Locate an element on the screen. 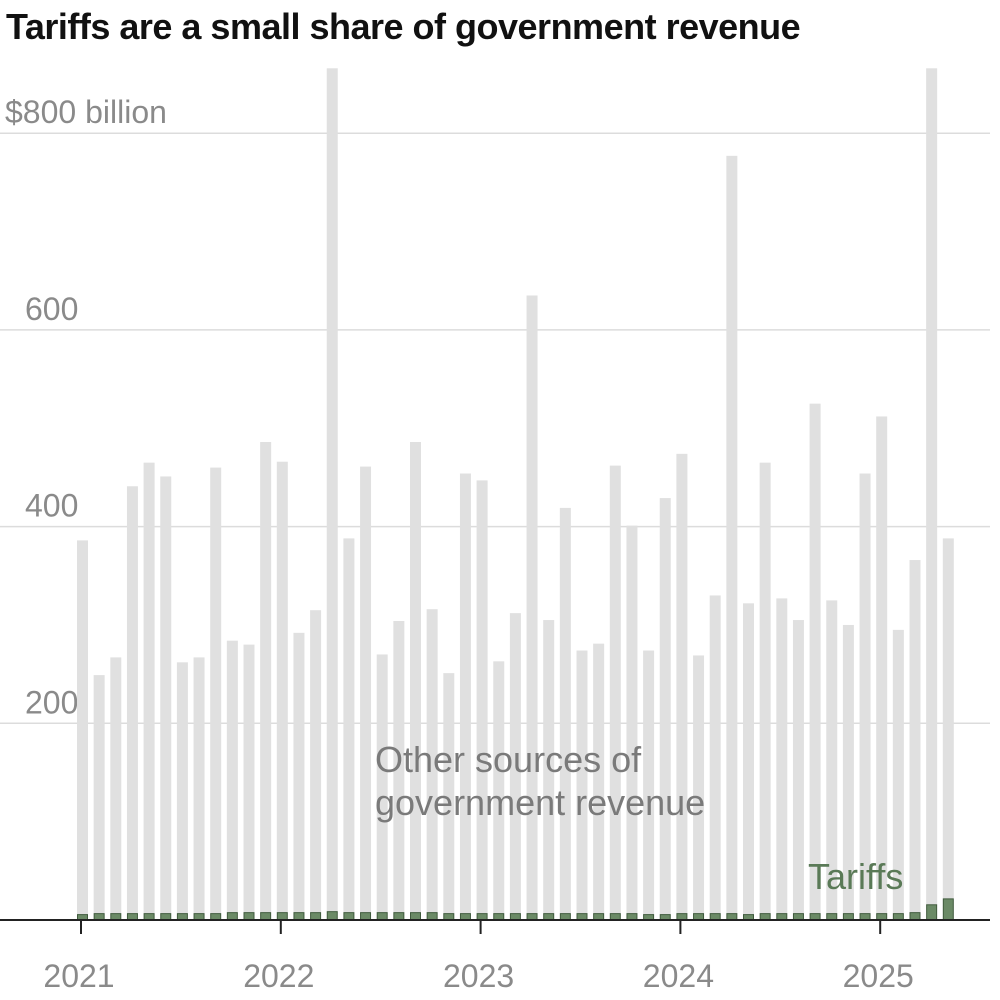  y-tick-label-400: 400 is located at coordinates (51, 506).